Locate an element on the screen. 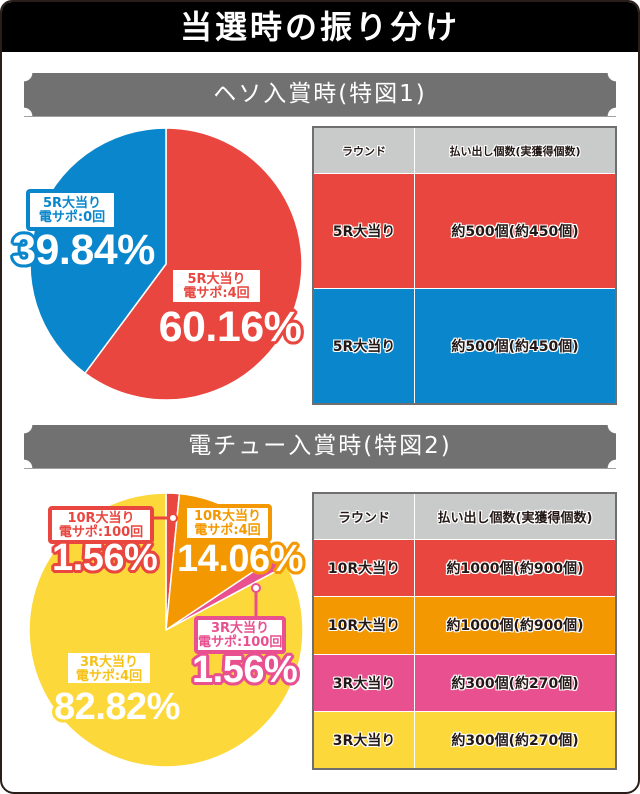  pie-label-box: 5R大当り 電サポ:4回 is located at coordinates (216, 286).